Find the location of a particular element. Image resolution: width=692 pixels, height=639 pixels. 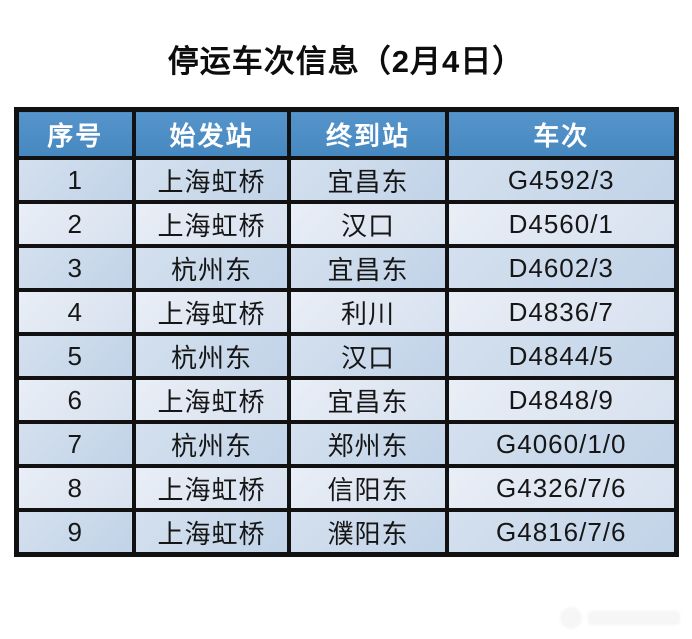

seq-cell: 4 is located at coordinates (75, 312).